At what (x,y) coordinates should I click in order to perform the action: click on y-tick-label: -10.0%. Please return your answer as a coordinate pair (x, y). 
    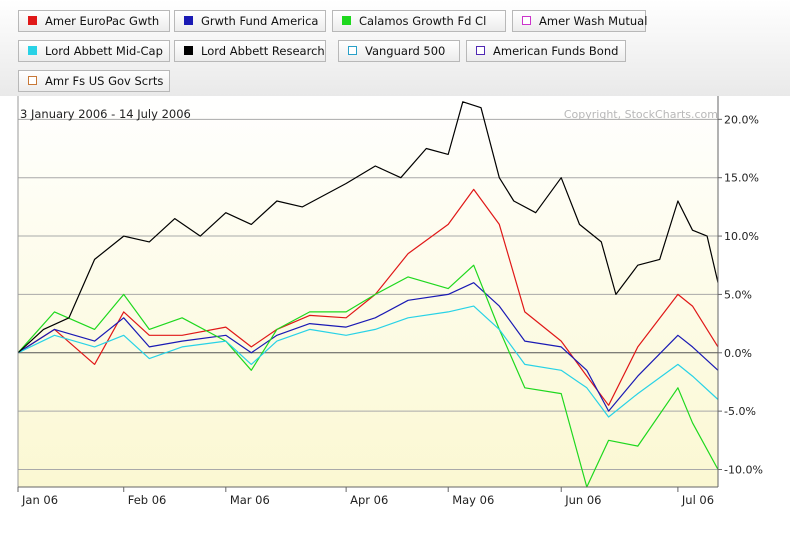
    Looking at the image, I should click on (743, 469).